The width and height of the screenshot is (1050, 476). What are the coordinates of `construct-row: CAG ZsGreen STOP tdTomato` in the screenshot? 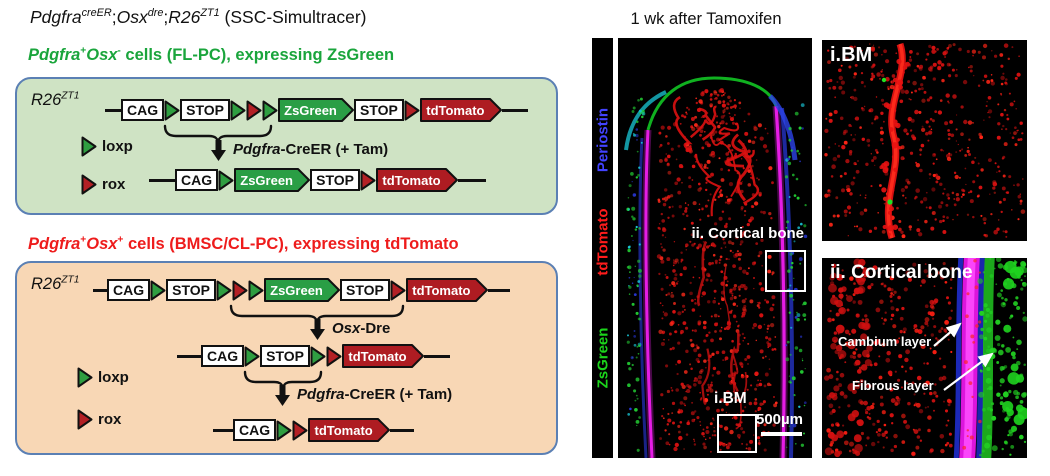 It's located at (317, 180).